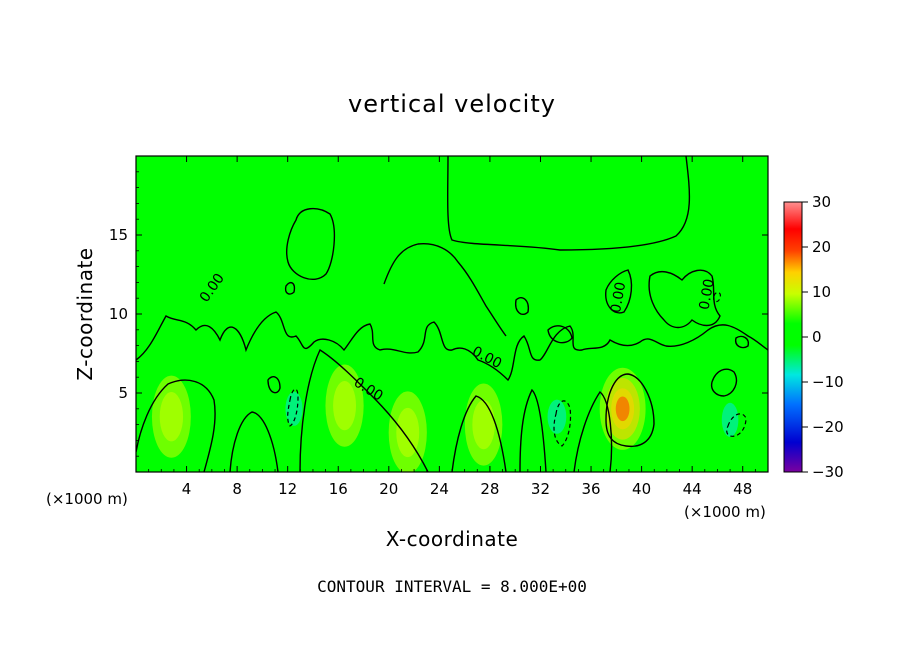 Image resolution: width=904 pixels, height=654 pixels. Describe the element at coordinates (118, 314) in the screenshot. I see `y-tick-label-1: 10` at that location.